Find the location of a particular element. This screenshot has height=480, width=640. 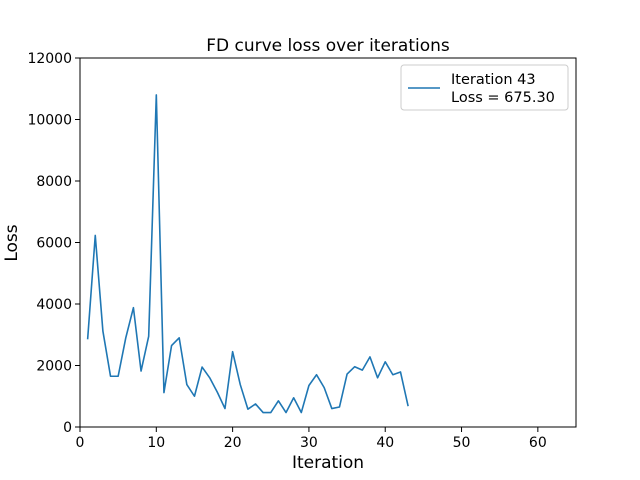

y-tick-label: 8000 is located at coordinates (54, 182).